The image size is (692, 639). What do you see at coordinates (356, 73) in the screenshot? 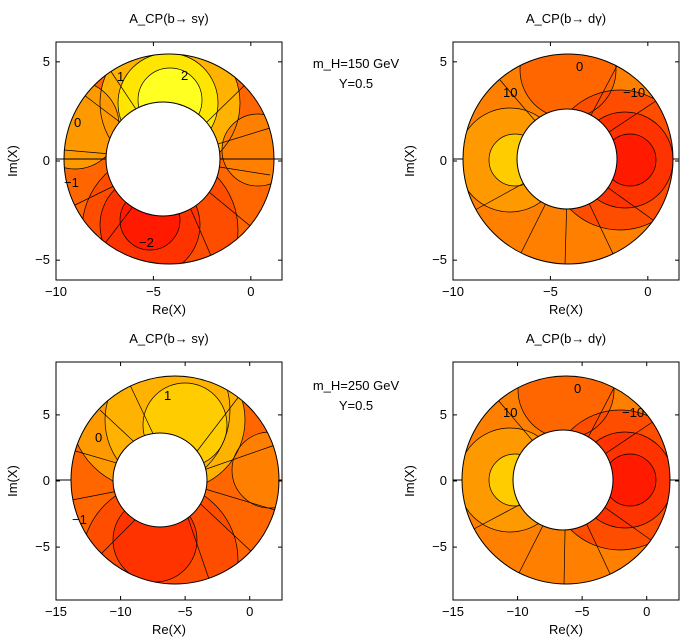
I see `annotation-top: m_H=150 GeV Y=0.5` at bounding box center [356, 73].